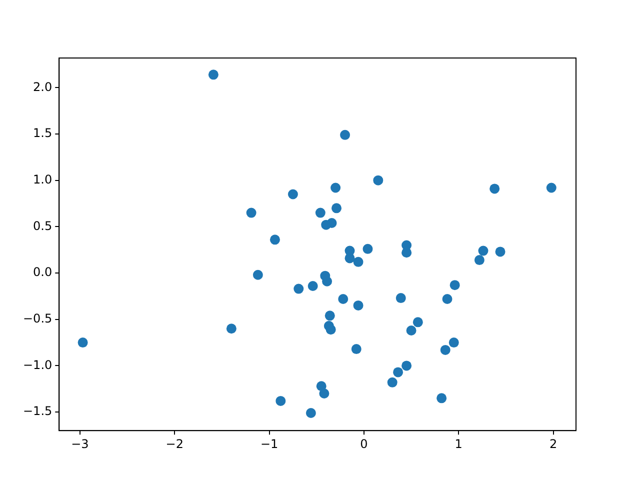  I want to click on y-tick-label: −0.5, so click(37, 319).